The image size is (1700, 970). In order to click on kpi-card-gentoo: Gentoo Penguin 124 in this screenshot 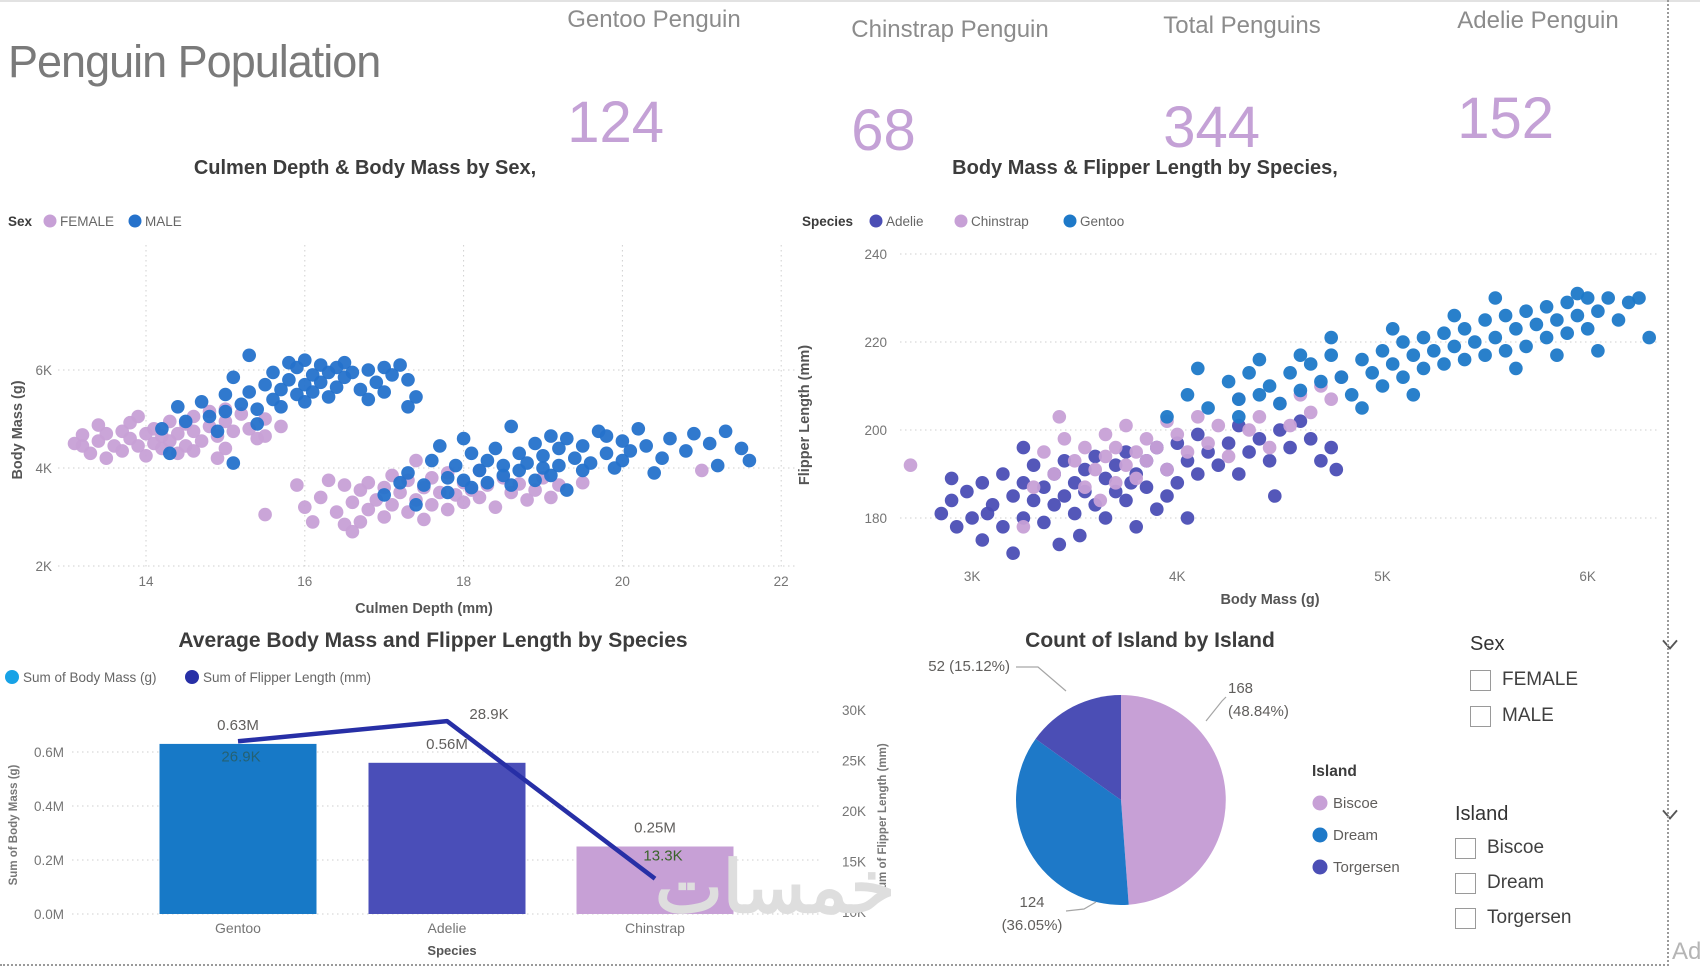, I will do `click(697, 81)`.